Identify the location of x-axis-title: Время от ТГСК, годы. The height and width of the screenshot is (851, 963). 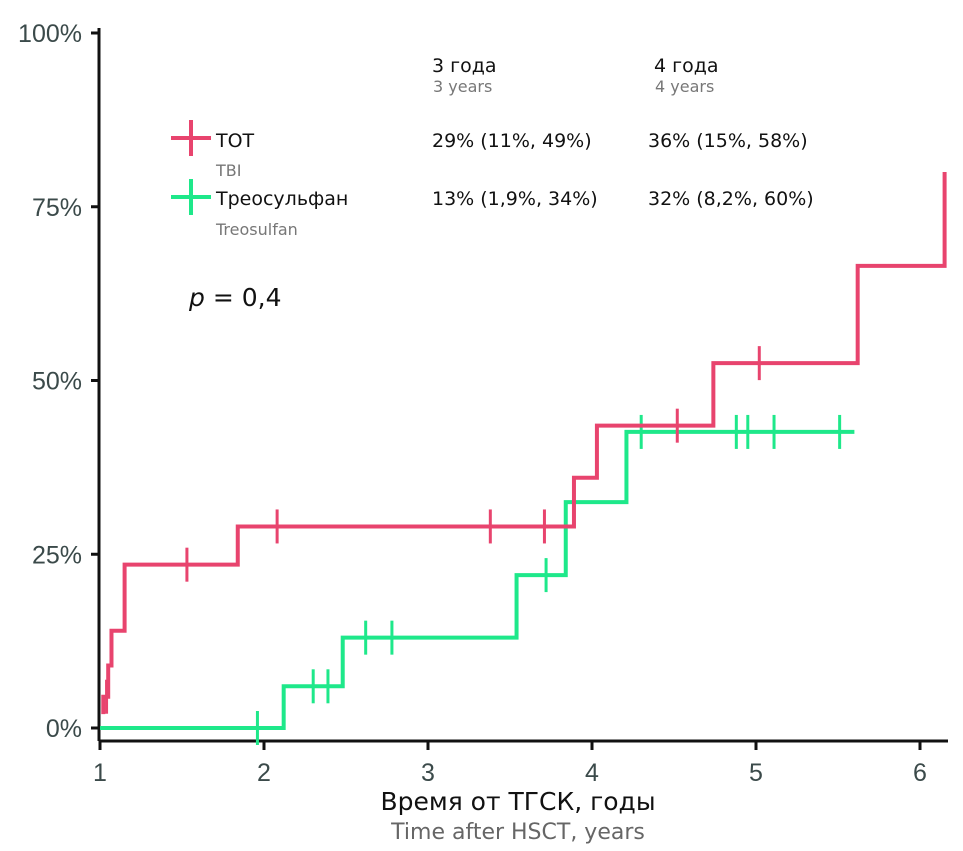
(517, 801).